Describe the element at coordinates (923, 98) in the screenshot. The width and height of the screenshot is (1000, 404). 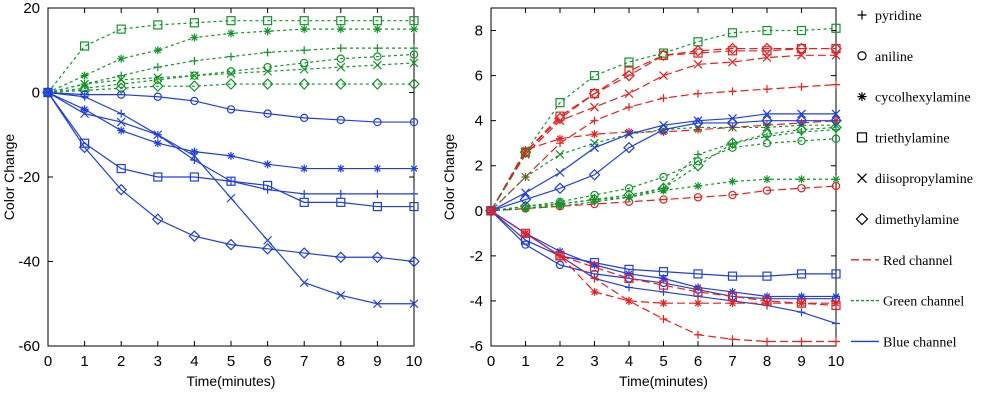
I see `legend-label: cycolhexylamine` at that location.